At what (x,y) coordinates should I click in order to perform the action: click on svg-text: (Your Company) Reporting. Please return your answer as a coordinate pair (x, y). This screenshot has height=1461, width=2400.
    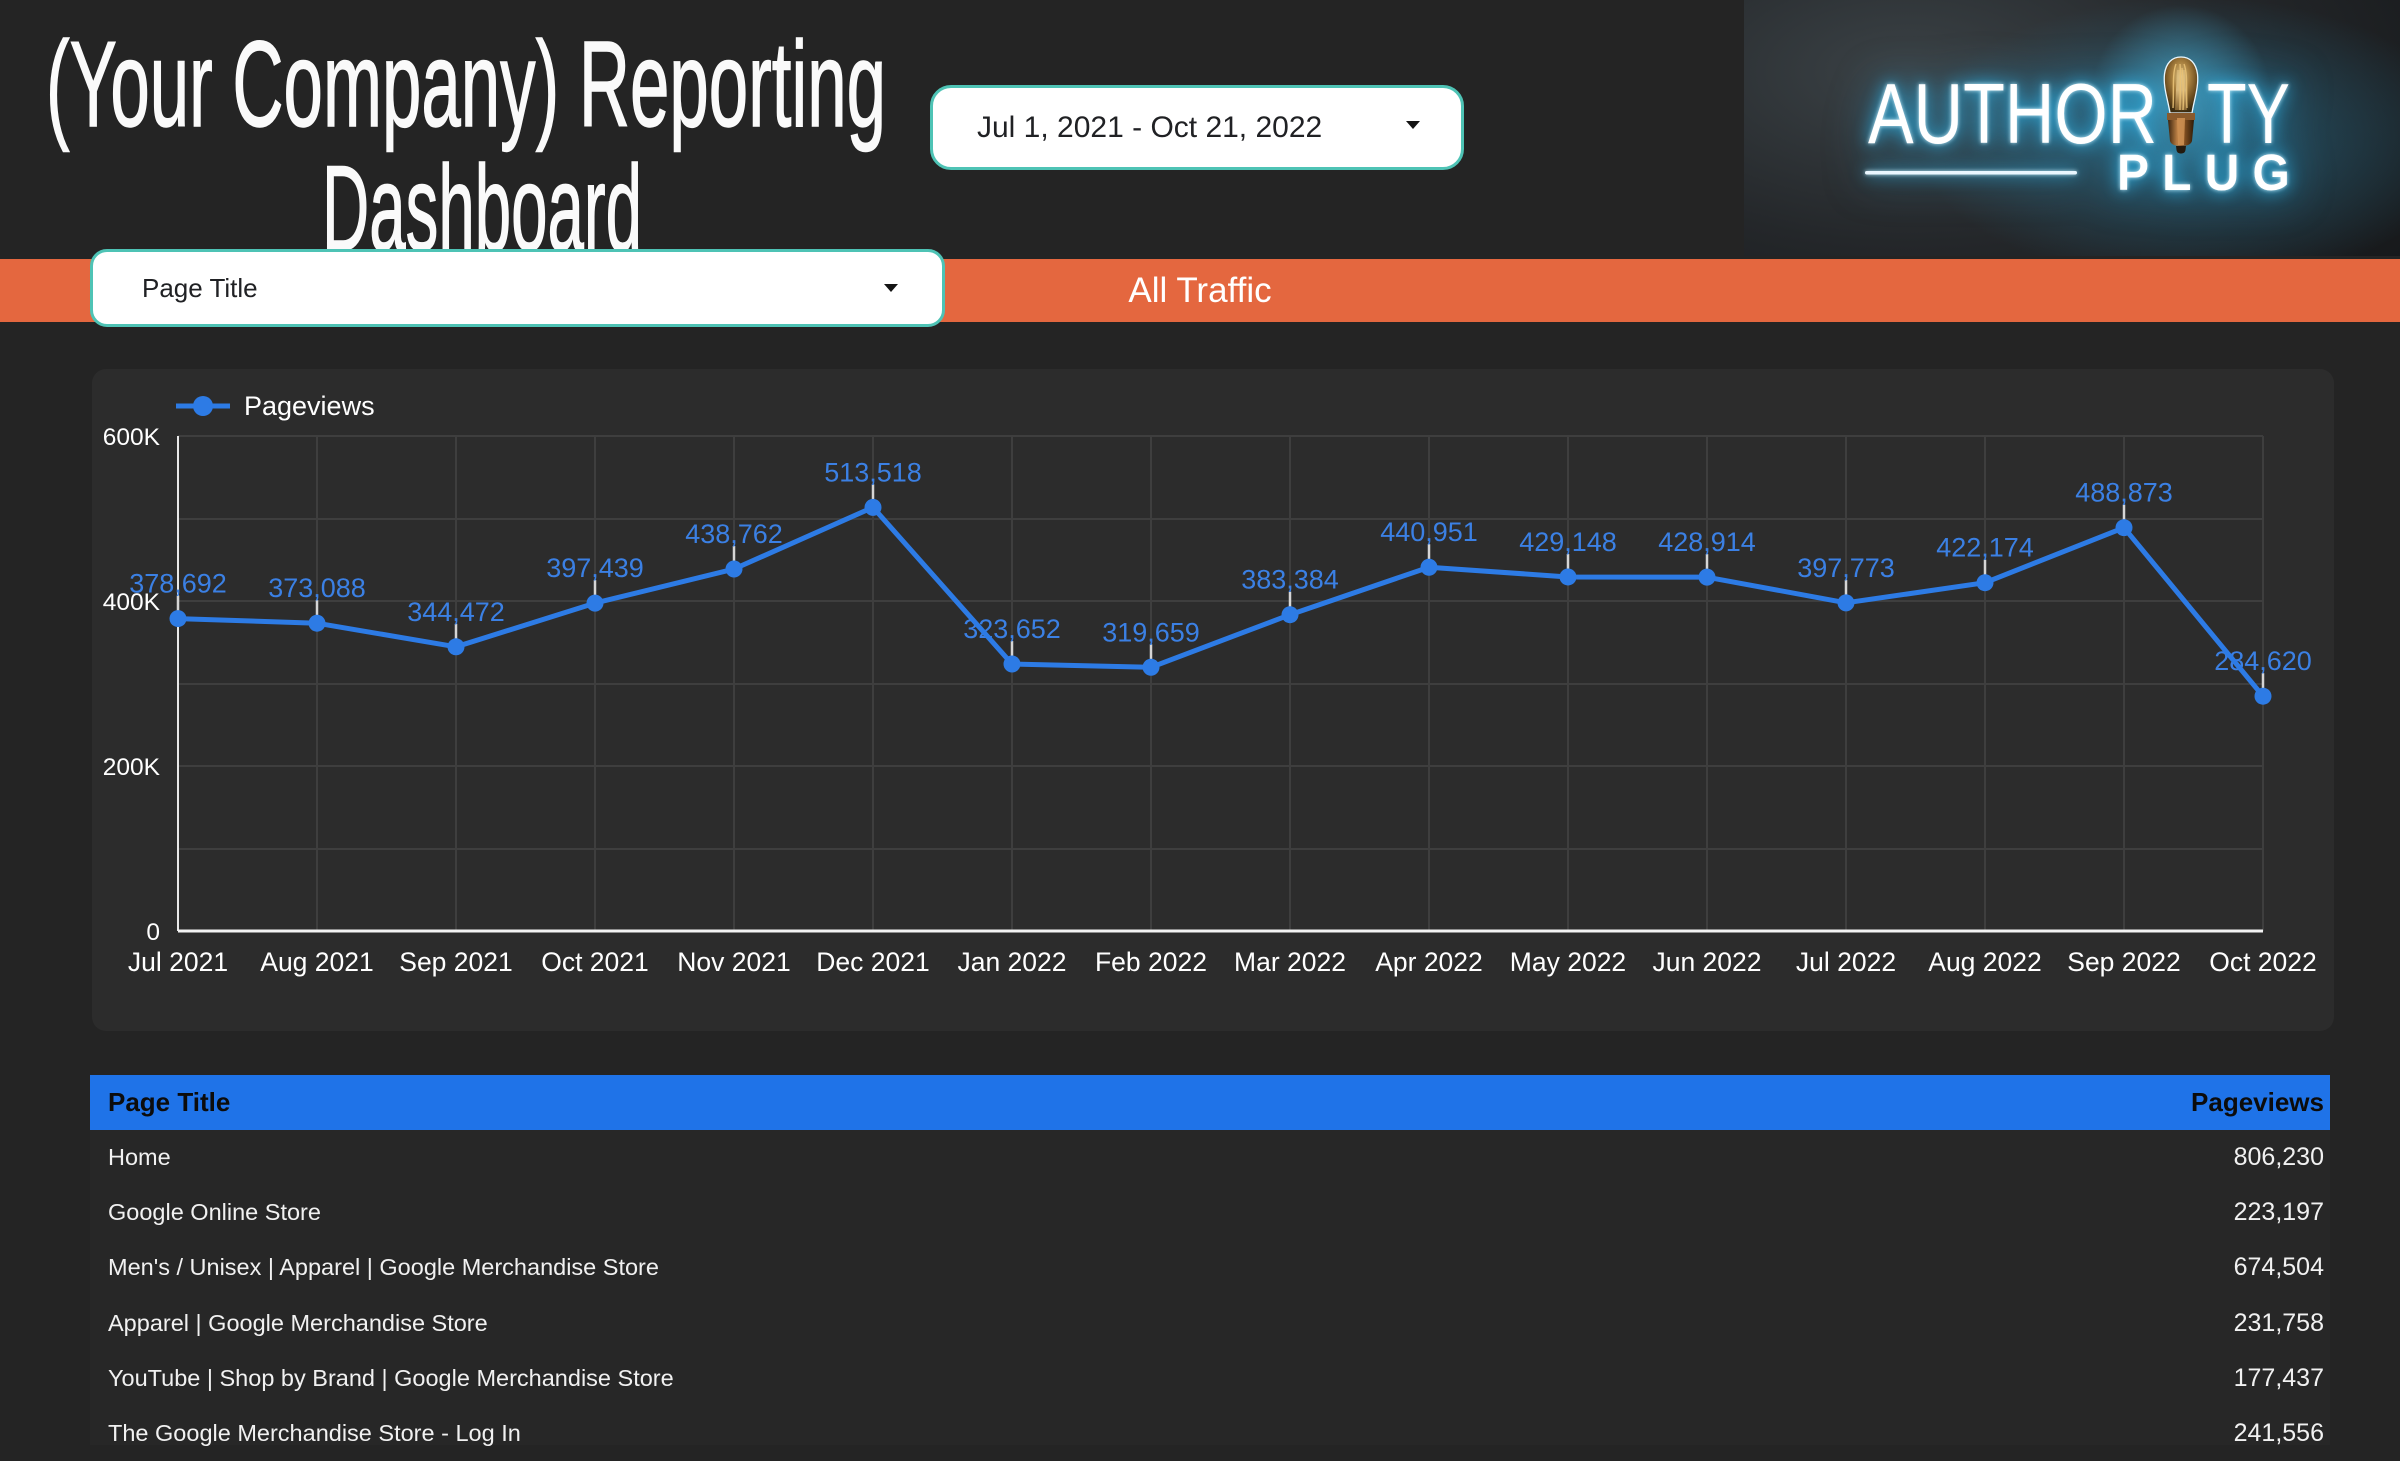
    Looking at the image, I should click on (466, 84).